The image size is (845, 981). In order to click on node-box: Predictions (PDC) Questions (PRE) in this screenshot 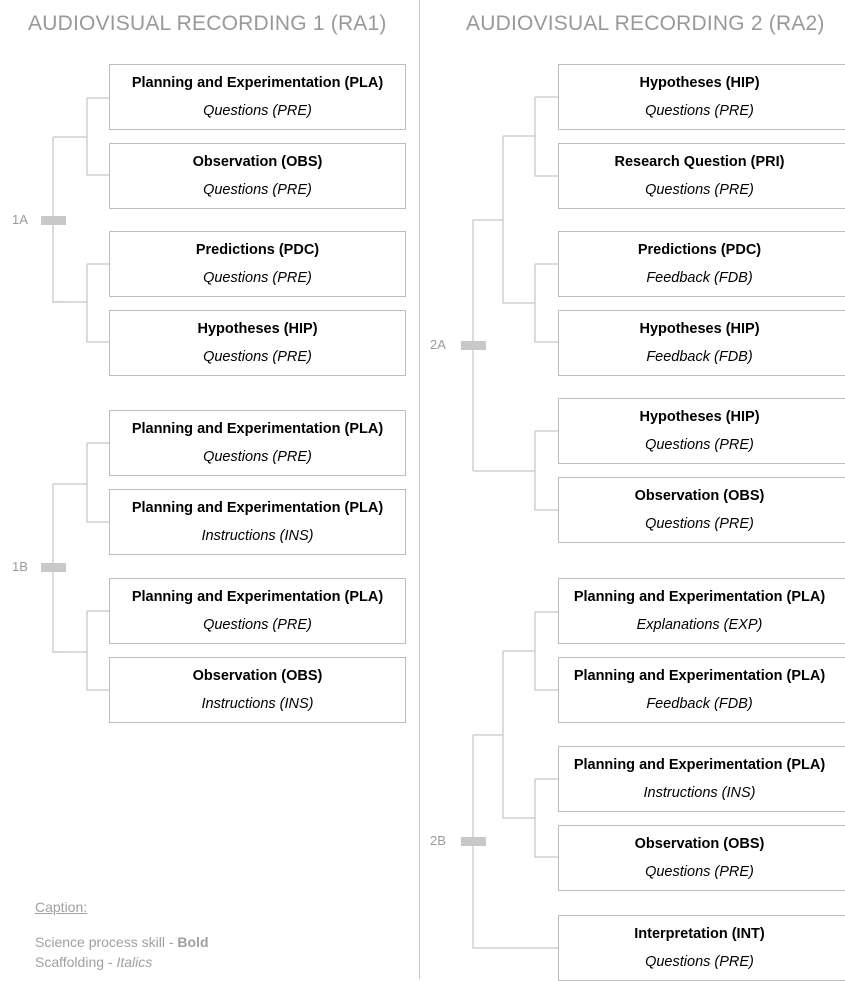, I will do `click(257, 264)`.